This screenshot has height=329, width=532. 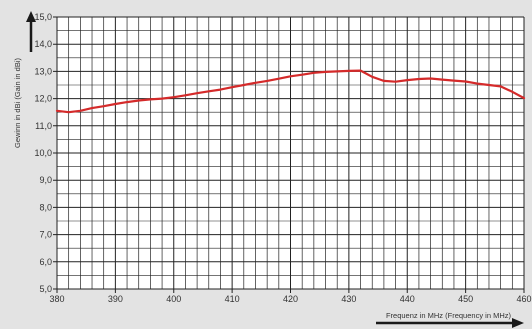 I want to click on x-tick-label: 450, so click(x=465, y=299).